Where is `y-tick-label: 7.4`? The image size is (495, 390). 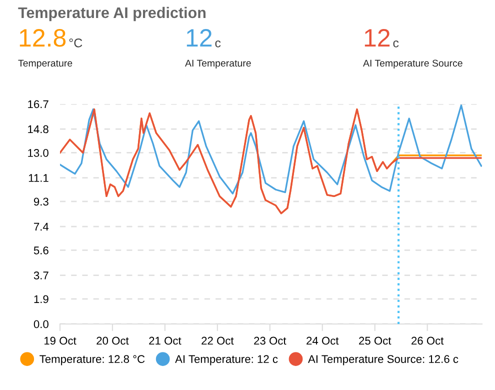 y-tick-label: 7.4 is located at coordinates (41, 226).